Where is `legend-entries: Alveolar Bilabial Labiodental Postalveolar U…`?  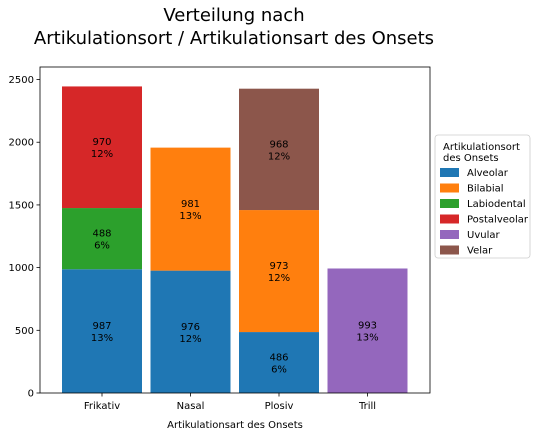 legend-entries: Alveolar Bilabial Labiodental Postalveolar U… is located at coordinates (484, 212).